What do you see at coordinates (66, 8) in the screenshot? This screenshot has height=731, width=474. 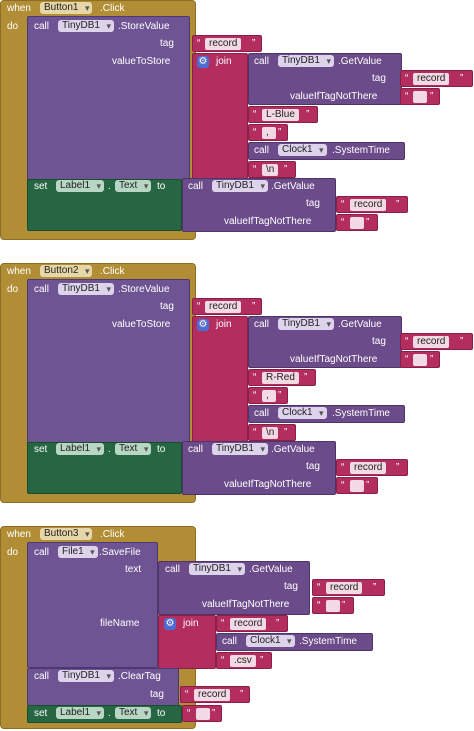 I see `button1-component-dropdown: Button1` at bounding box center [66, 8].